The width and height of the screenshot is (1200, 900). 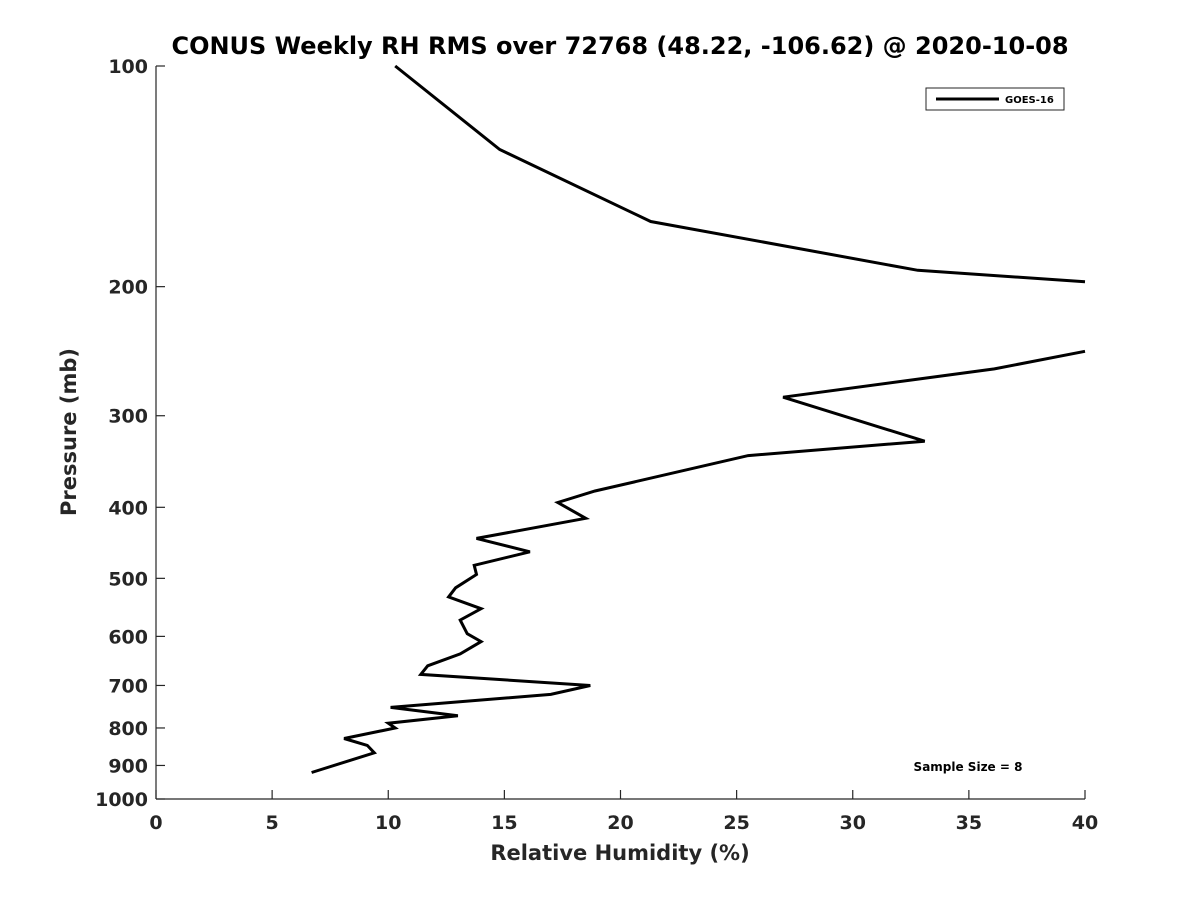 I want to click on x-axis-label: Relative Humidity (%), so click(x=619, y=853).